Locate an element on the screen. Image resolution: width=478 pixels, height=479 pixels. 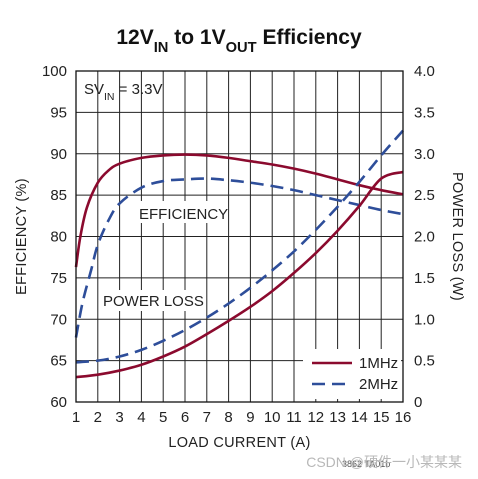
x-tick-label: 2 is located at coordinates (98, 417).